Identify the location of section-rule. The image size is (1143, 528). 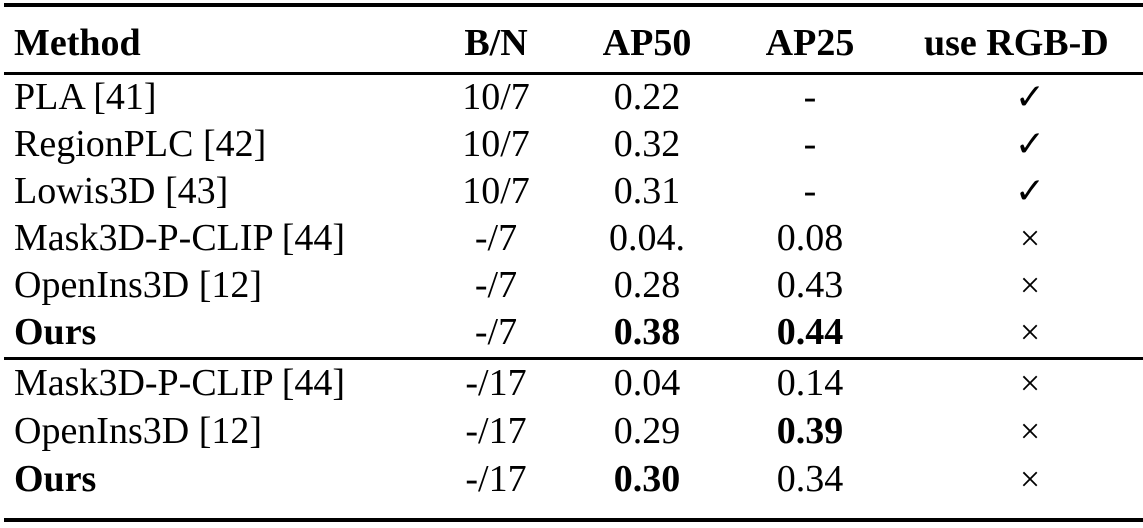
(573, 358).